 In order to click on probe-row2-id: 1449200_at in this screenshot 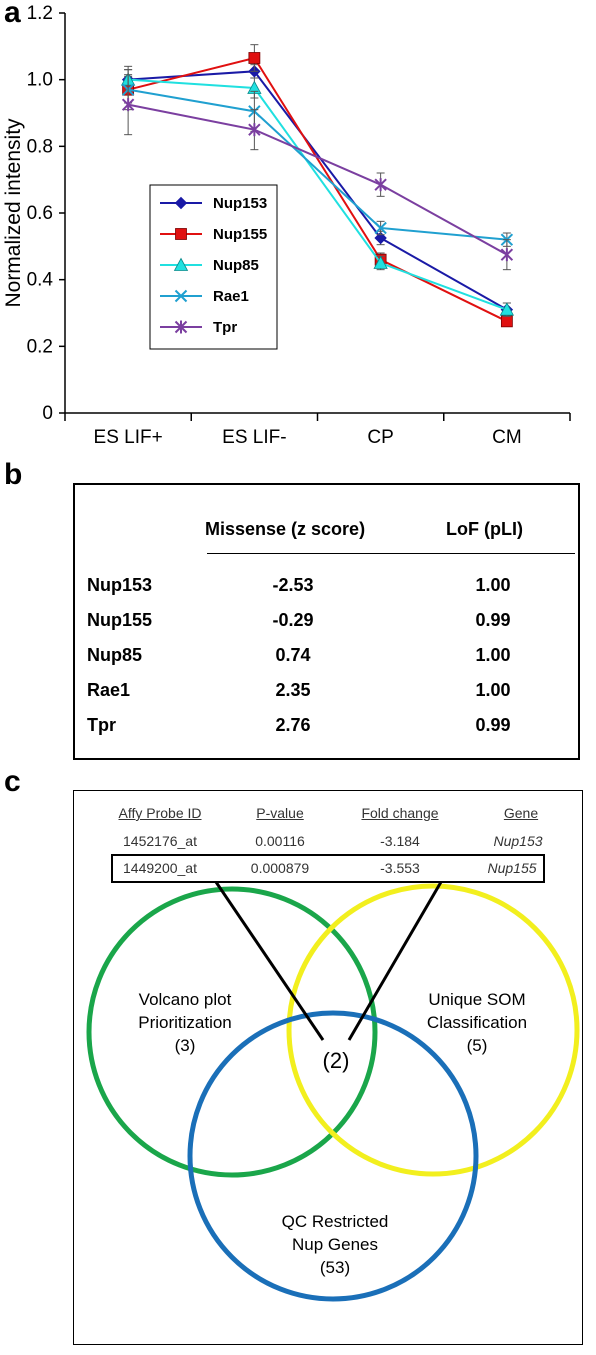, I will do `click(160, 868)`.